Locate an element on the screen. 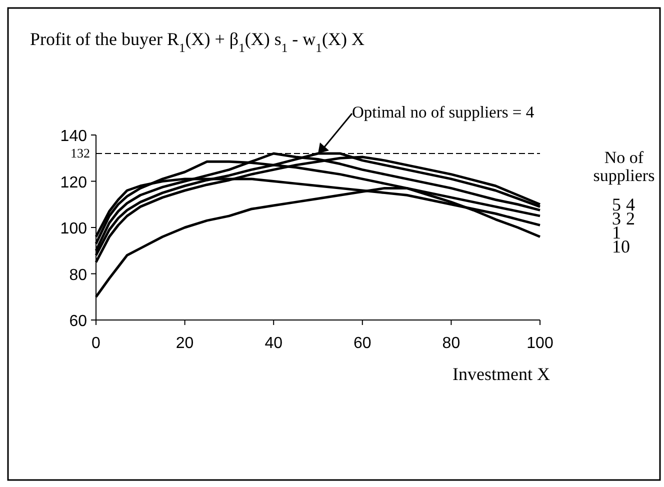  annotation: Optimal no of suppliers = 4 is located at coordinates (443, 112).